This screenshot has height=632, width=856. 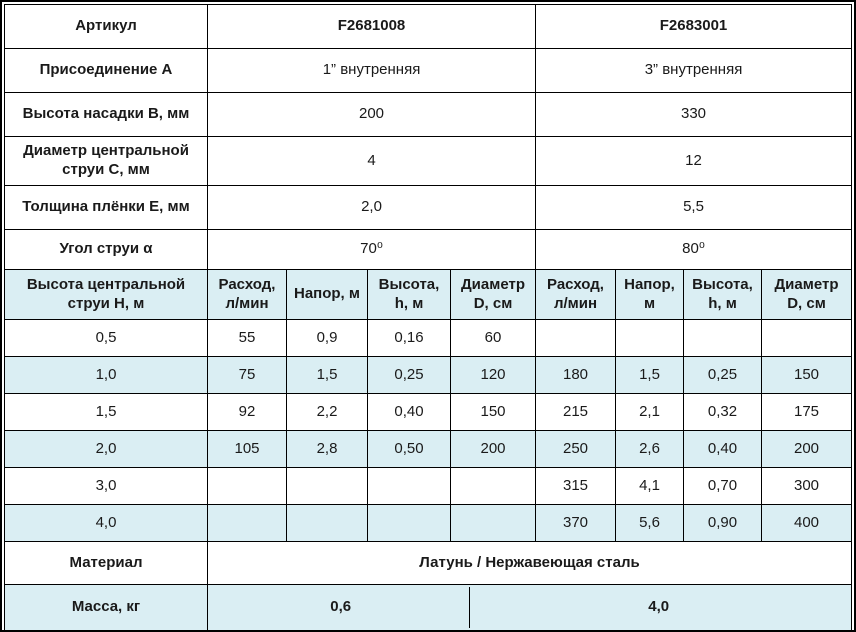 I want to click on table-row-nozzle-height: Высота насадки В, мм 200 330, so click(x=428, y=114).